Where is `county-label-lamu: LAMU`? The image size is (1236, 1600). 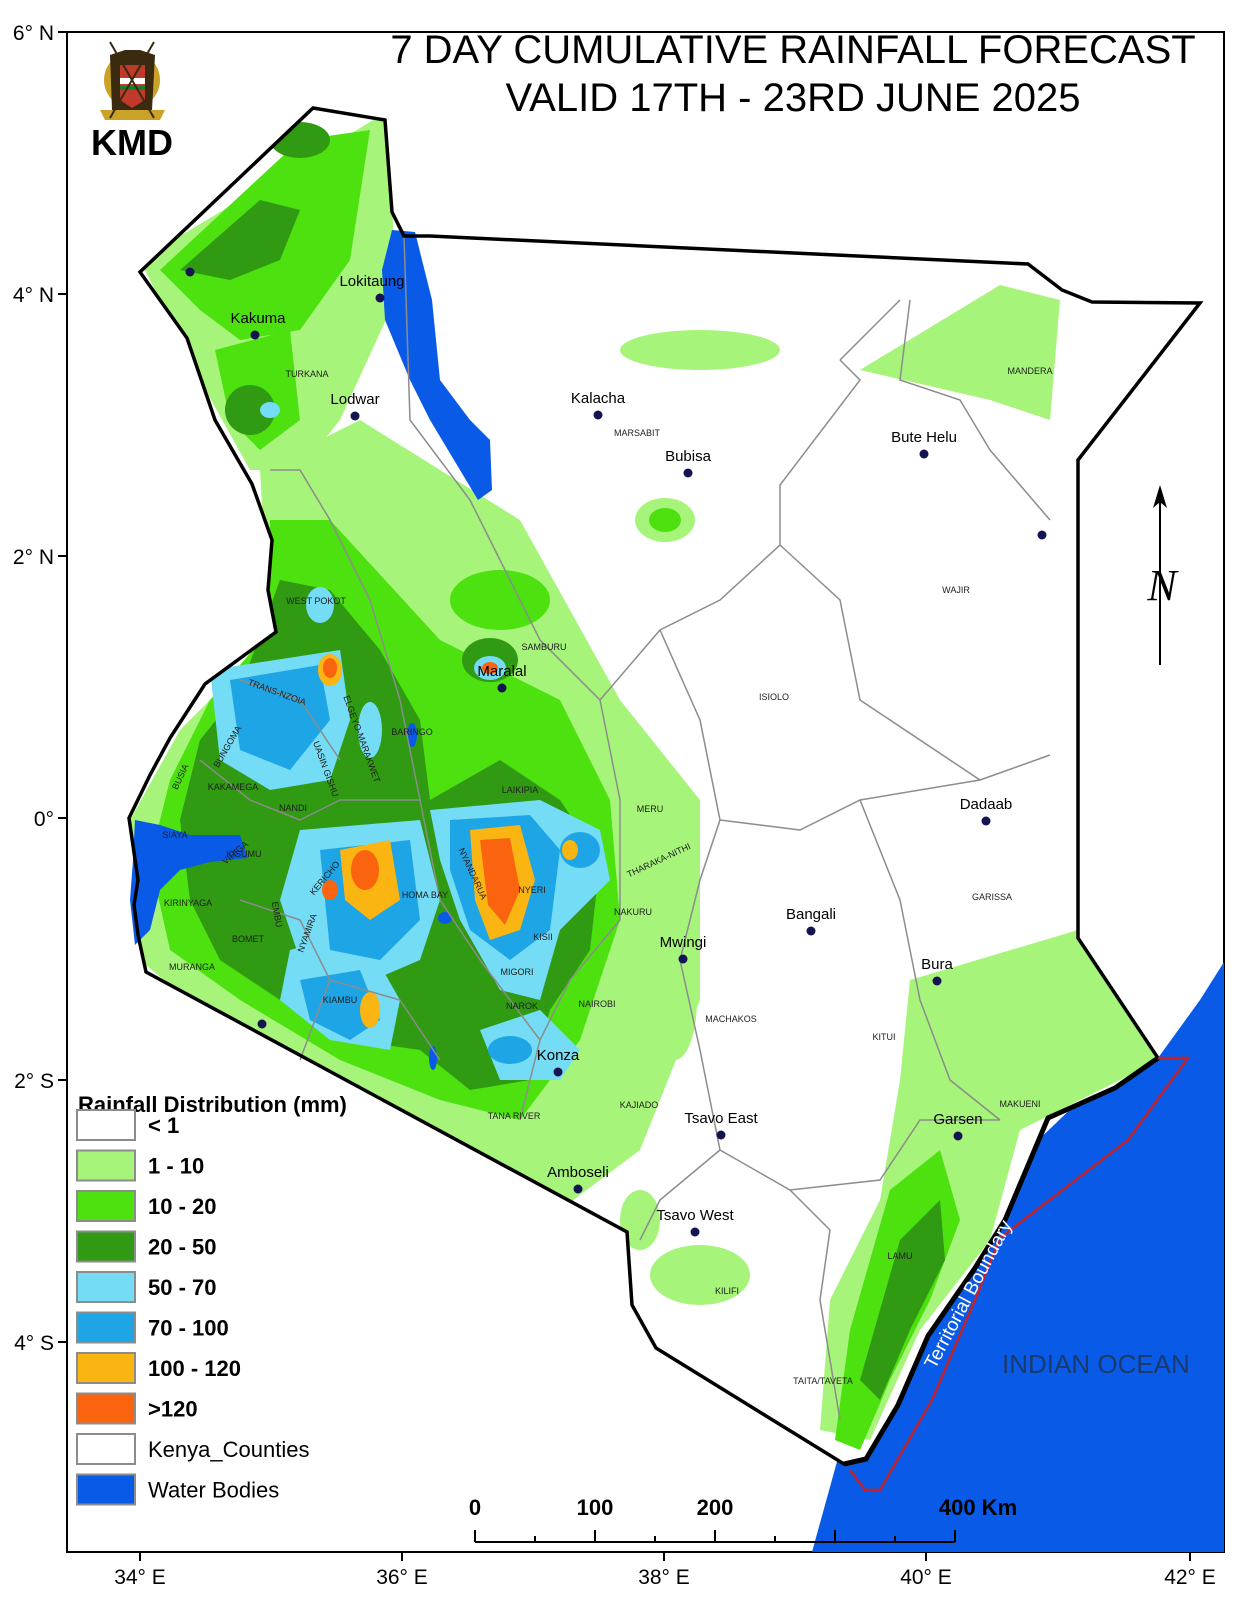
county-label-lamu: LAMU is located at coordinates (899, 1256).